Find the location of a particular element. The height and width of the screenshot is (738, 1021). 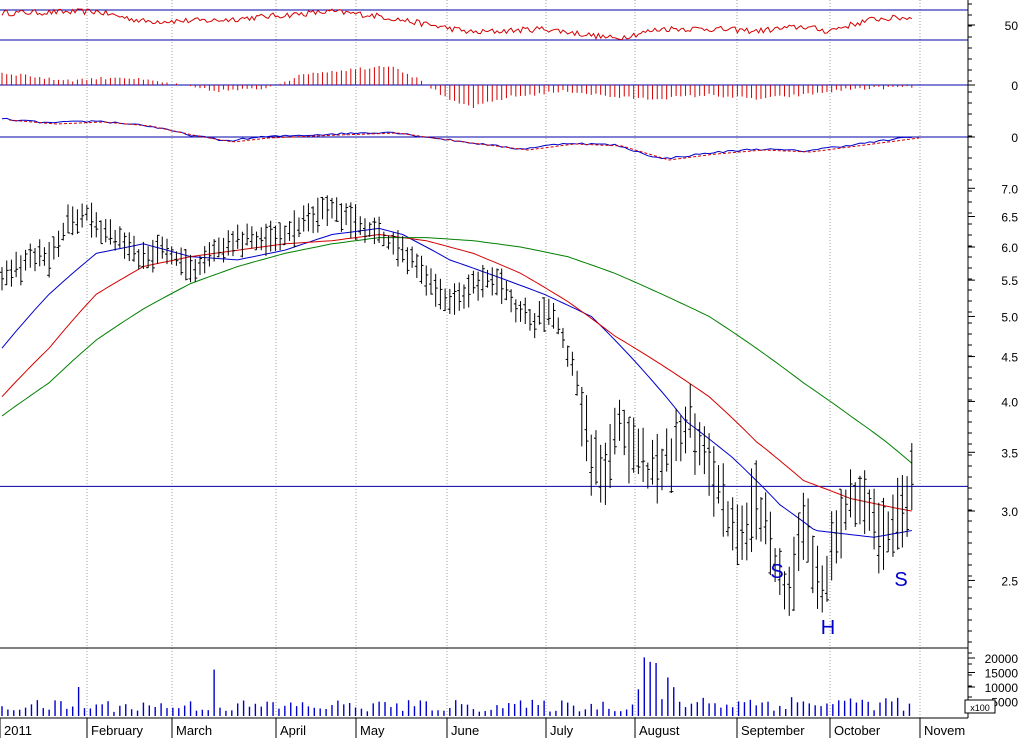

volume-multiplier-label: x100 is located at coordinates (980, 708).